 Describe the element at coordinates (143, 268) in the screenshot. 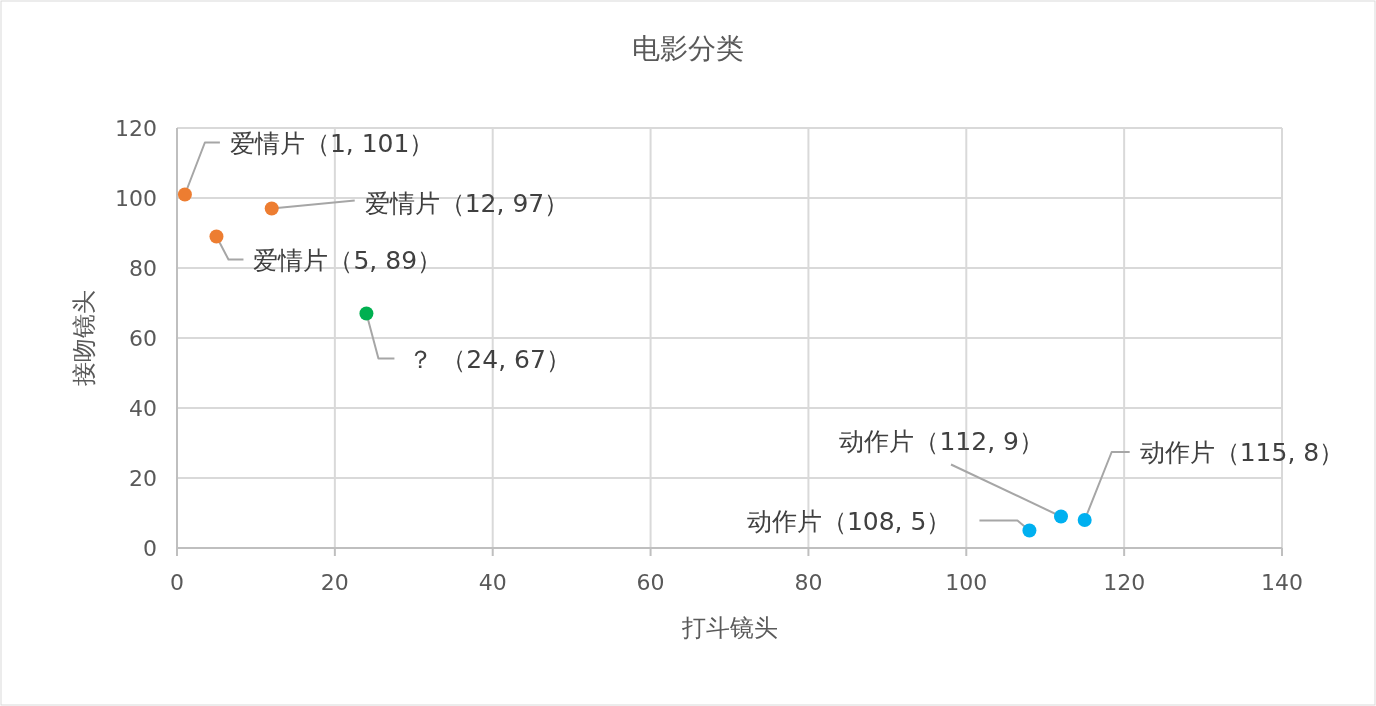

I see `y-tick-label: 80` at that location.